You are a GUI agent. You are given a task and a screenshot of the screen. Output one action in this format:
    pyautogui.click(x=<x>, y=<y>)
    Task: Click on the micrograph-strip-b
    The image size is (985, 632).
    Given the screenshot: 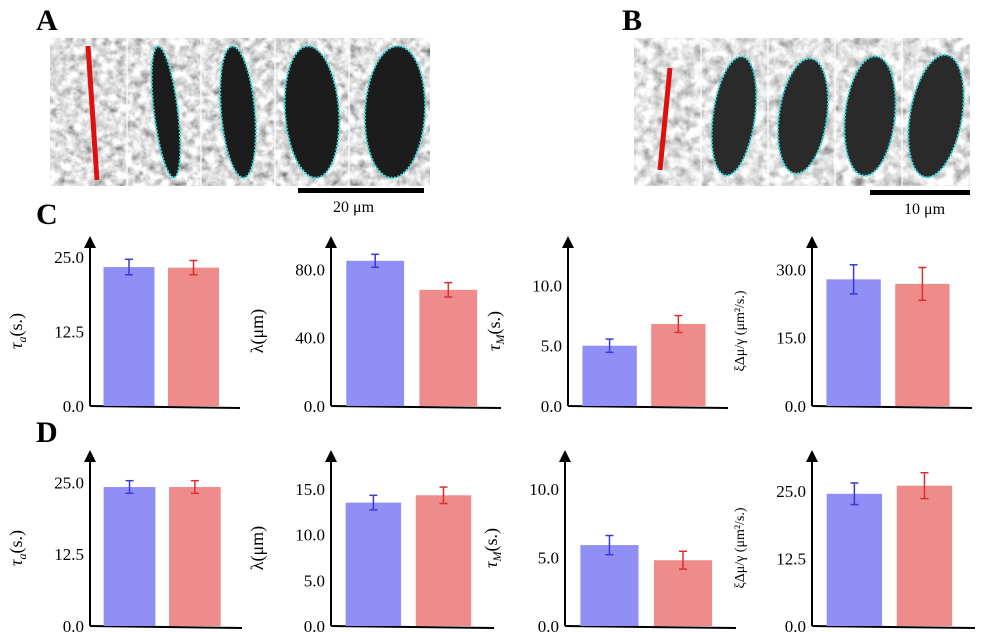 What is the action you would take?
    pyautogui.click(x=802, y=112)
    